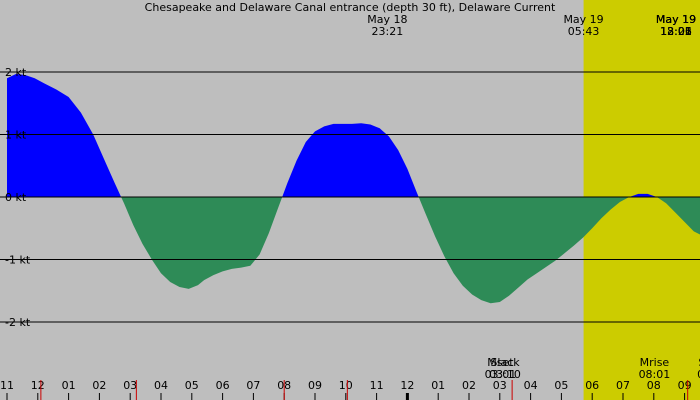 The image size is (700, 400). Describe the element at coordinates (18, 322) in the screenshot. I see `y-tick-label: -2 kt` at that location.